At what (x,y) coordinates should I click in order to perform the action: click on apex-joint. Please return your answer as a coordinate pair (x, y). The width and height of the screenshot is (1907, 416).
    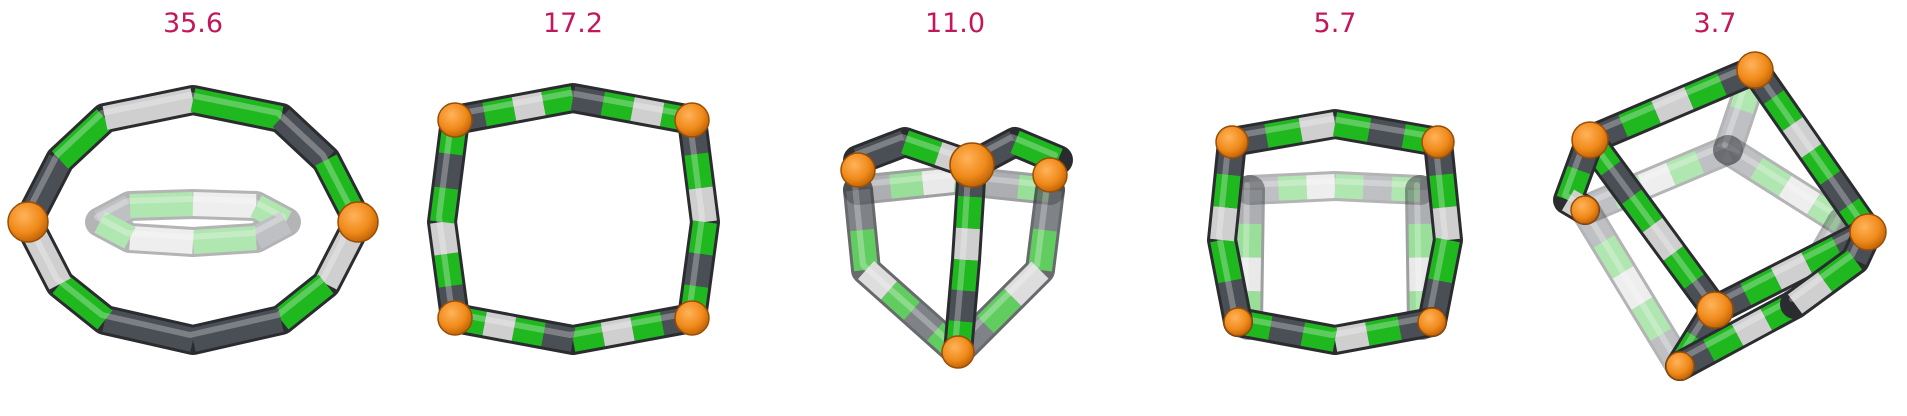
    Looking at the image, I should click on (972, 165).